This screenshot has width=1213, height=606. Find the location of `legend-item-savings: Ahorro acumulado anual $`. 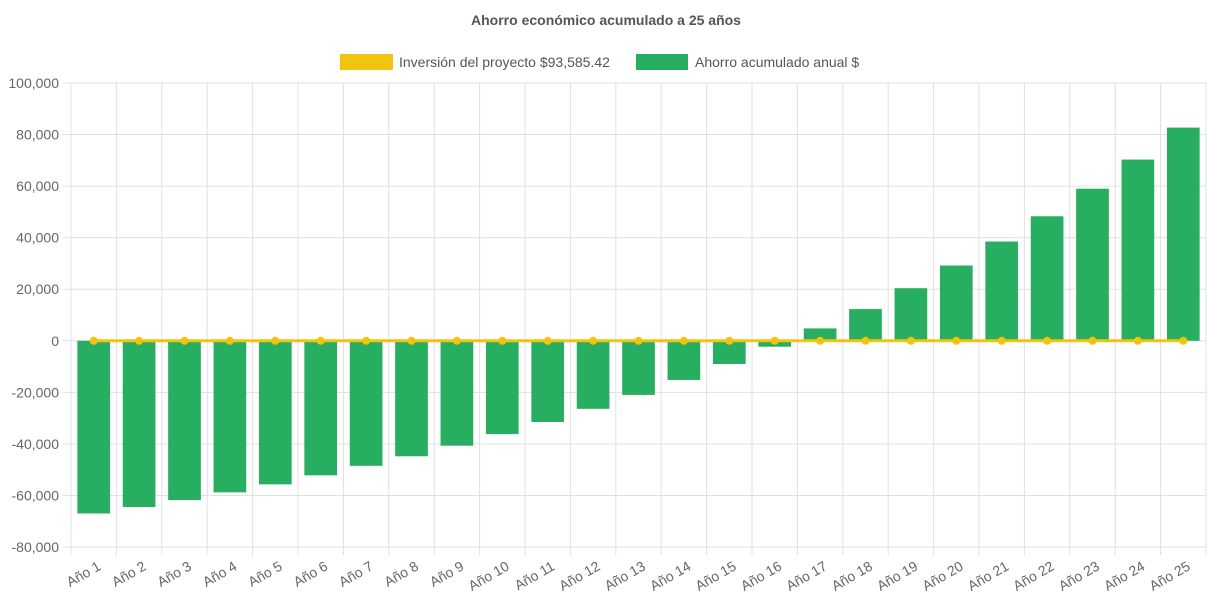

legend-item-savings: Ahorro acumulado anual $ is located at coordinates (747, 62).